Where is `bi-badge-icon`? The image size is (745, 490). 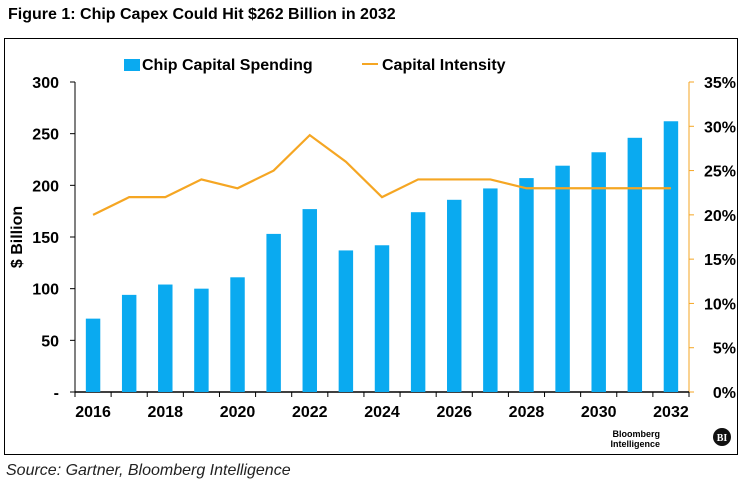 bi-badge-icon is located at coordinates (722, 437).